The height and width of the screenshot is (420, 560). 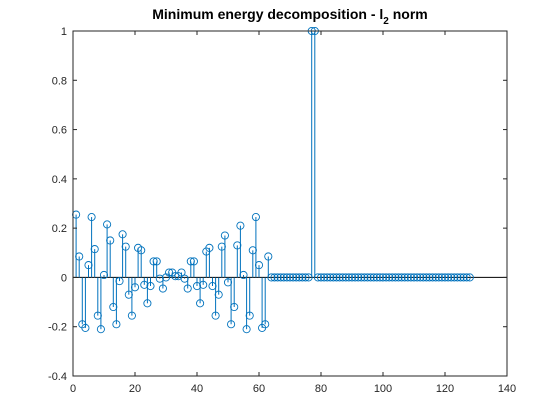 I want to click on y-tick-label: 0, so click(x=64, y=278).